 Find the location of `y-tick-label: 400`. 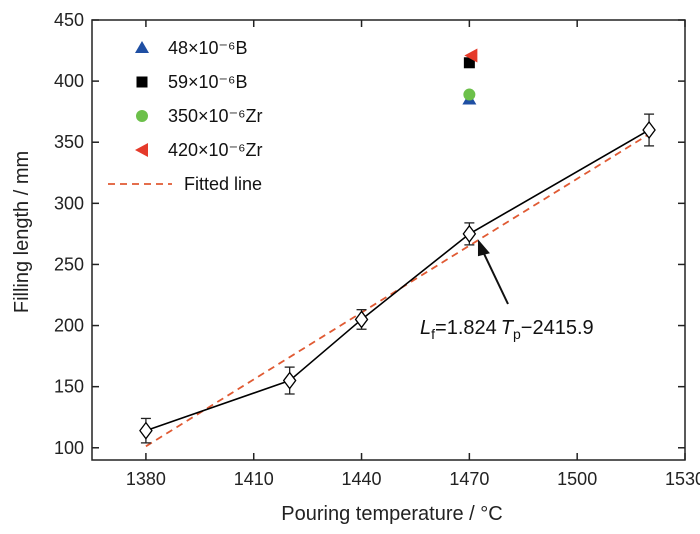

y-tick-label: 400 is located at coordinates (69, 81).